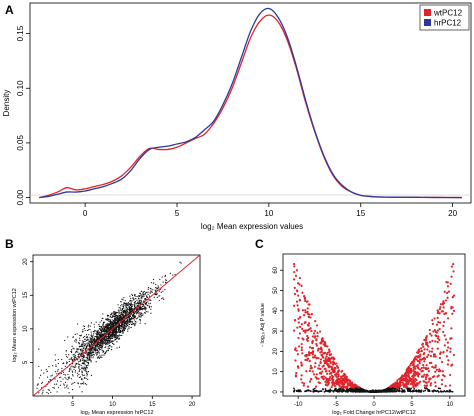 The image size is (474, 416). I want to click on reference-line-b, so click(116, 325).